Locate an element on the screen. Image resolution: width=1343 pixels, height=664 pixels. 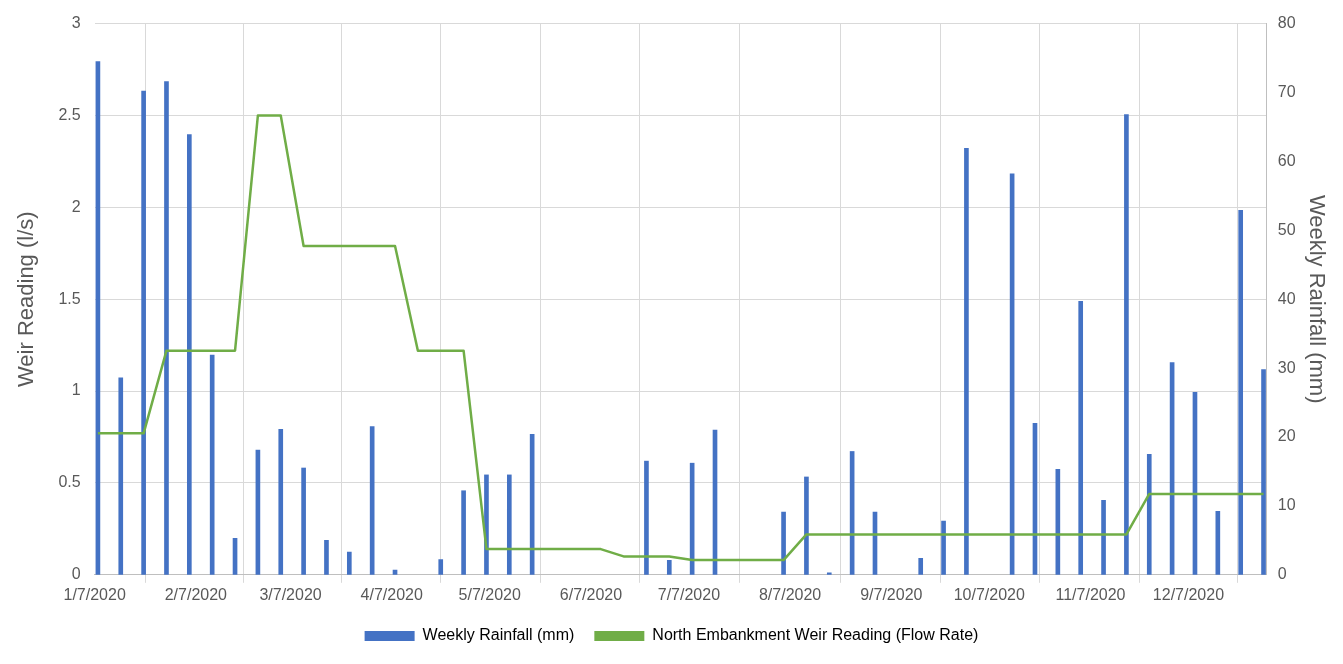
y2-tick-label: 40 is located at coordinates (1286, 298).